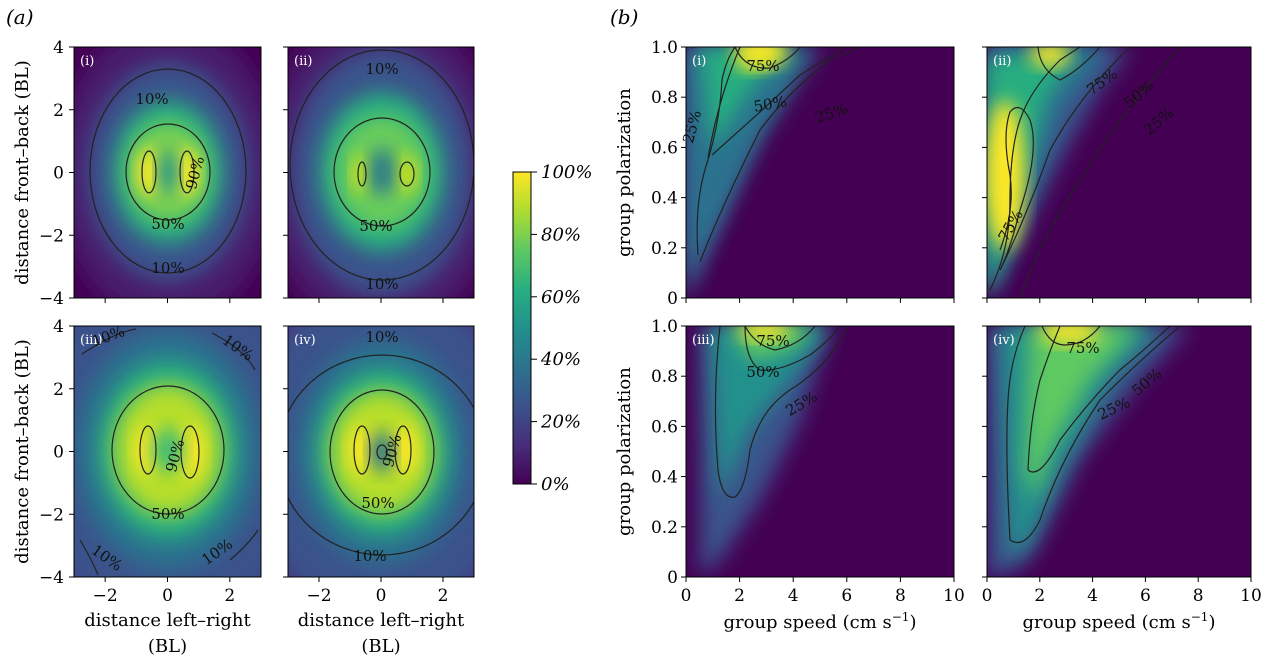 Image resolution: width=1267 pixels, height=661 pixels. What do you see at coordinates (167, 224) in the screenshot?
I see `contour-label-a0-50: 50%` at bounding box center [167, 224].